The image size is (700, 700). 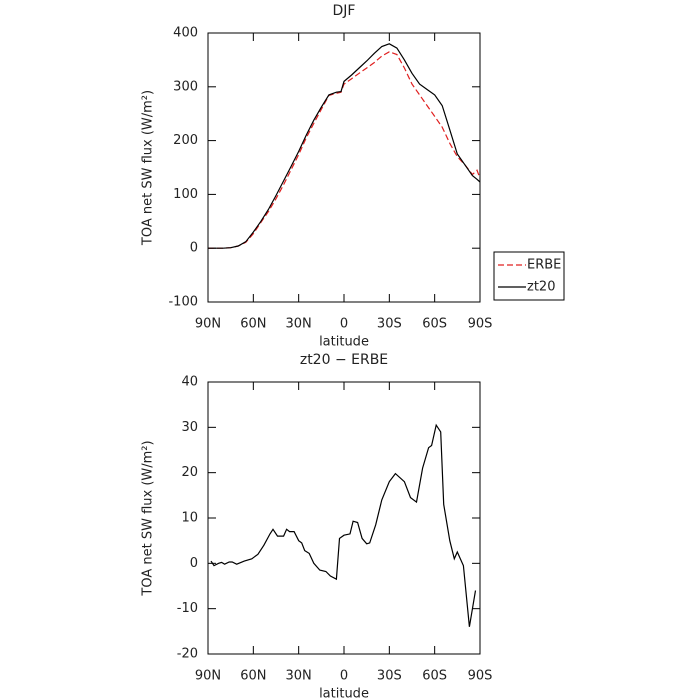 What do you see at coordinates (541, 287) in the screenshot?
I see `legend-label: zt20` at bounding box center [541, 287].